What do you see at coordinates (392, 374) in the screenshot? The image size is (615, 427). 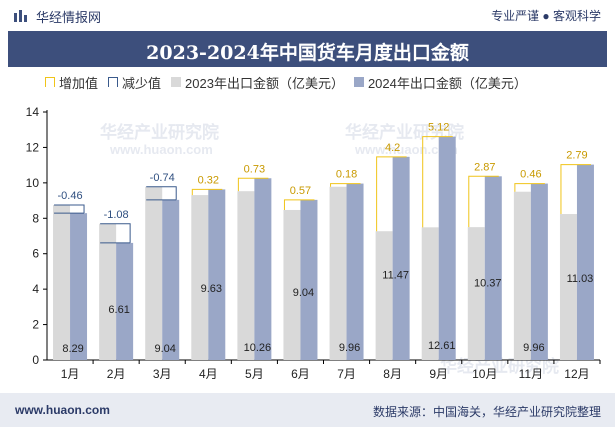 I see `x-tick-label: 8月` at bounding box center [392, 374].